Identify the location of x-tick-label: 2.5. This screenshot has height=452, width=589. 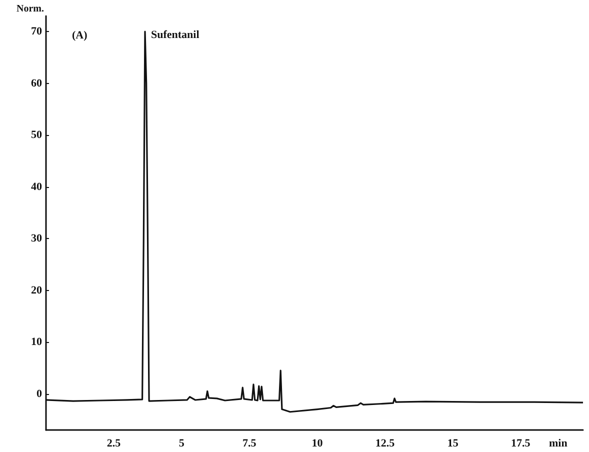
(114, 444).